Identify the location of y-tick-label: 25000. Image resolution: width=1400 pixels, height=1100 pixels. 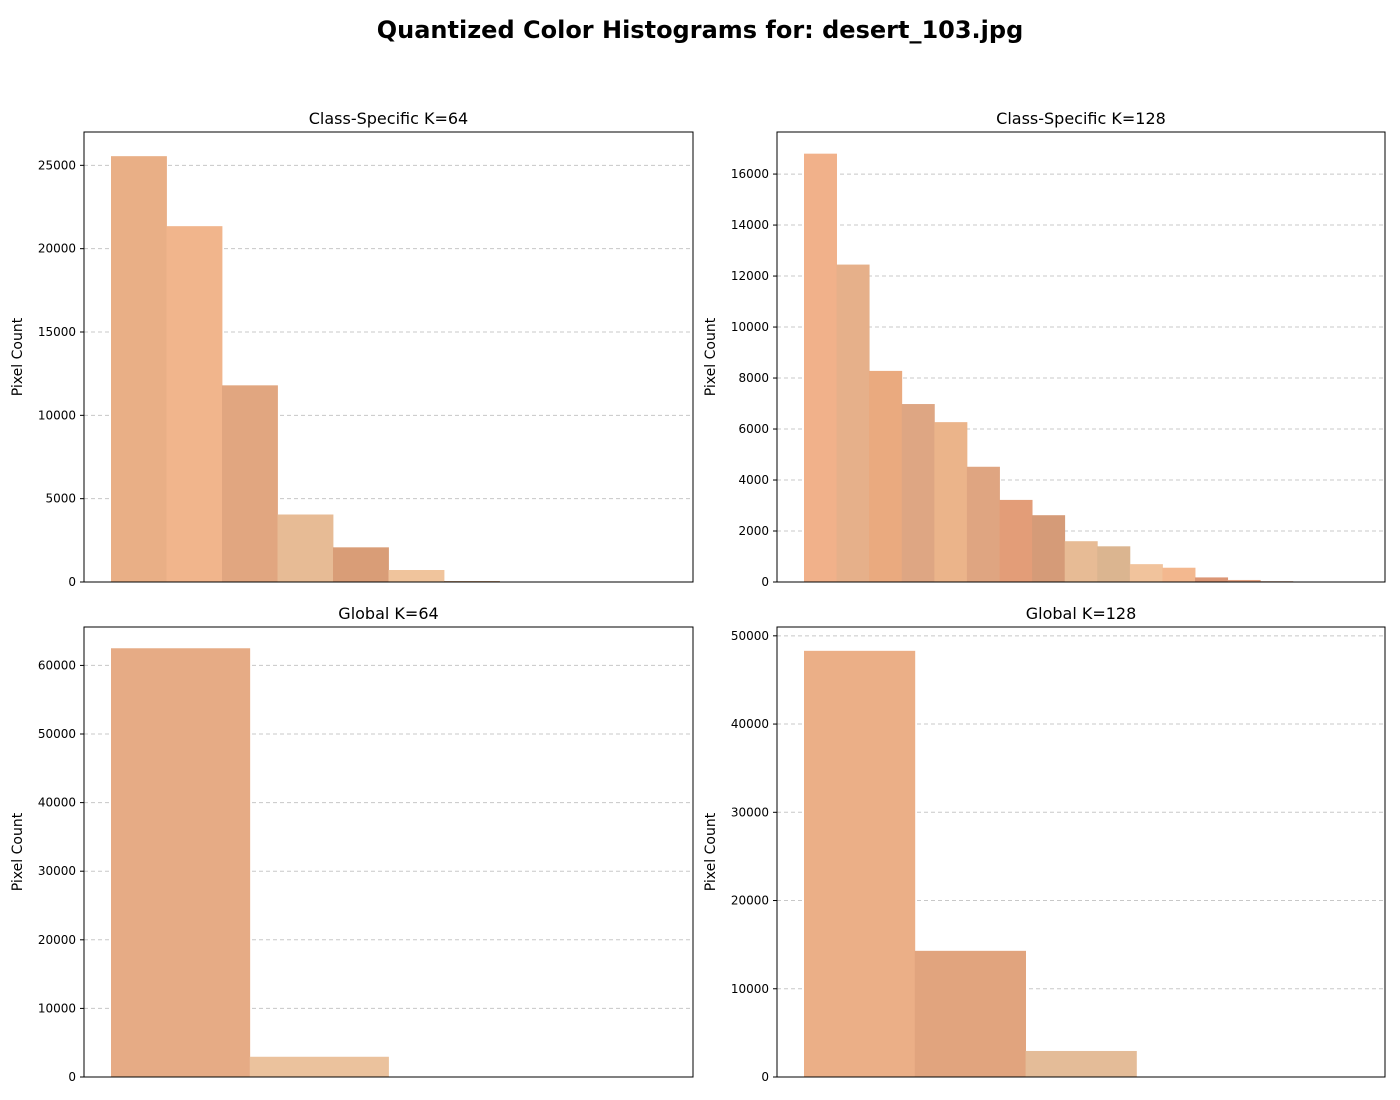
(57, 165).